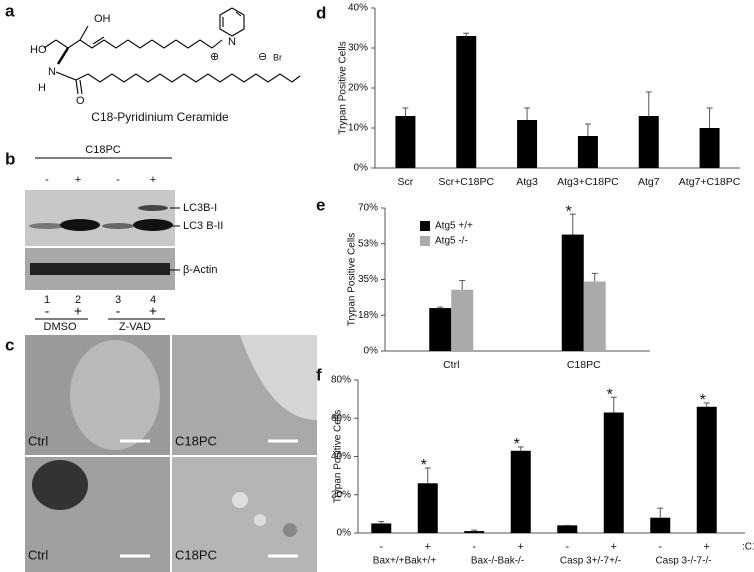 This screenshot has width=754, height=572. What do you see at coordinates (649, 182) in the screenshot?
I see `x-tick-label: Atg7` at bounding box center [649, 182].